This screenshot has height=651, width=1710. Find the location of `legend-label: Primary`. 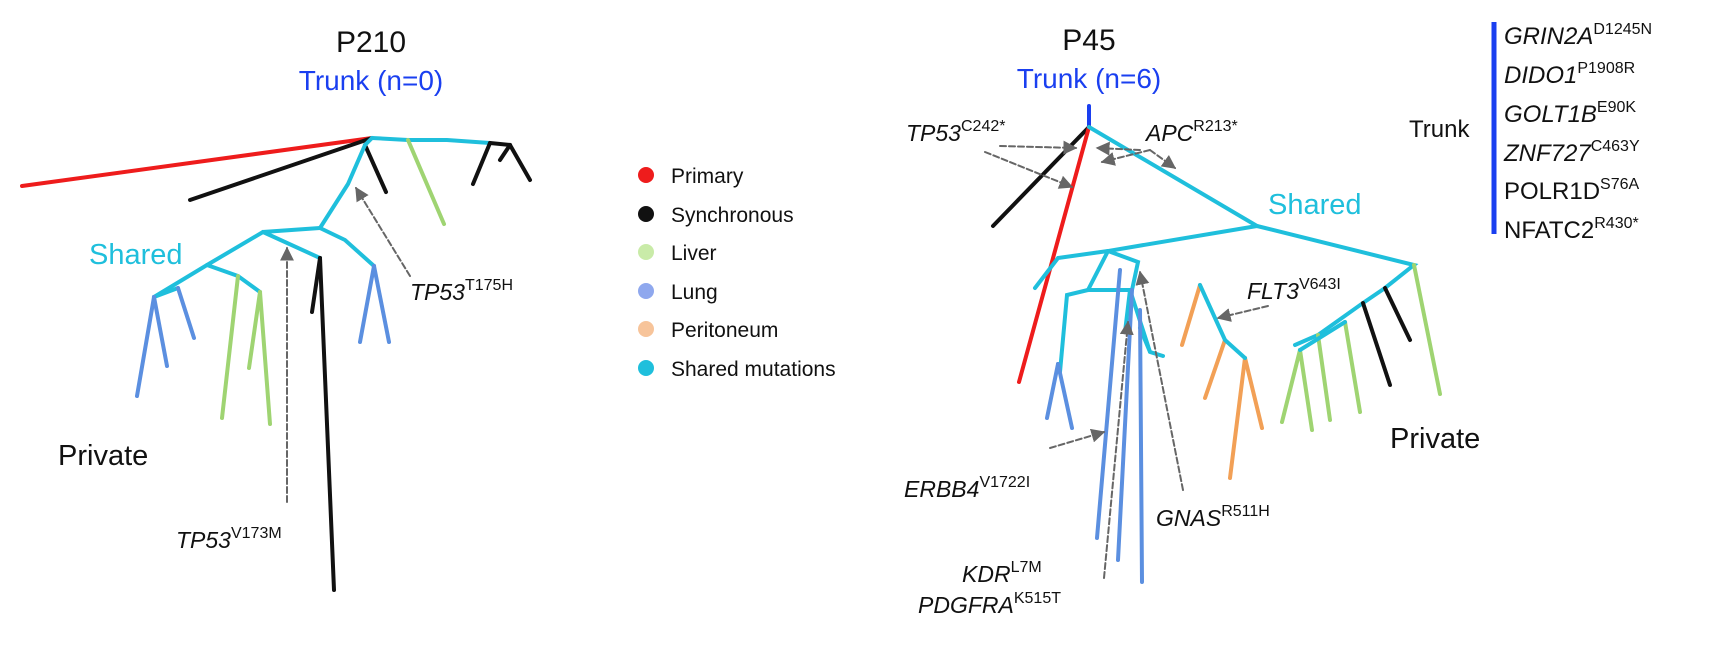

legend-label: Primary is located at coordinates (707, 176).